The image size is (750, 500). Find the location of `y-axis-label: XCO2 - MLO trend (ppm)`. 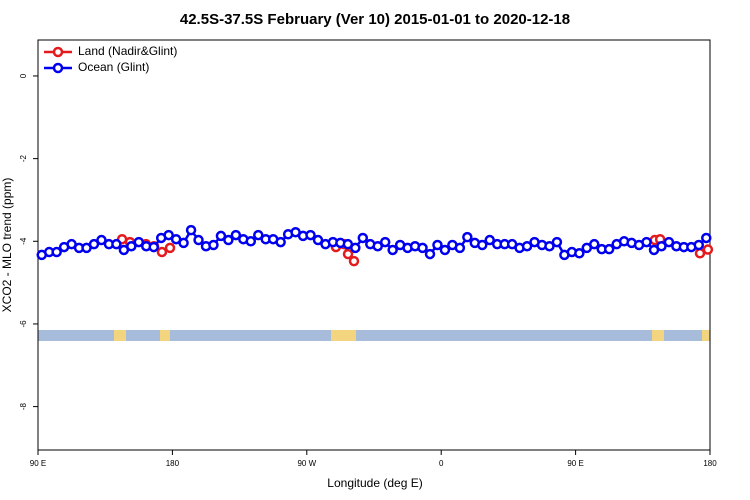

y-axis-label: XCO2 - MLO trend (ppm) is located at coordinates (7, 245).